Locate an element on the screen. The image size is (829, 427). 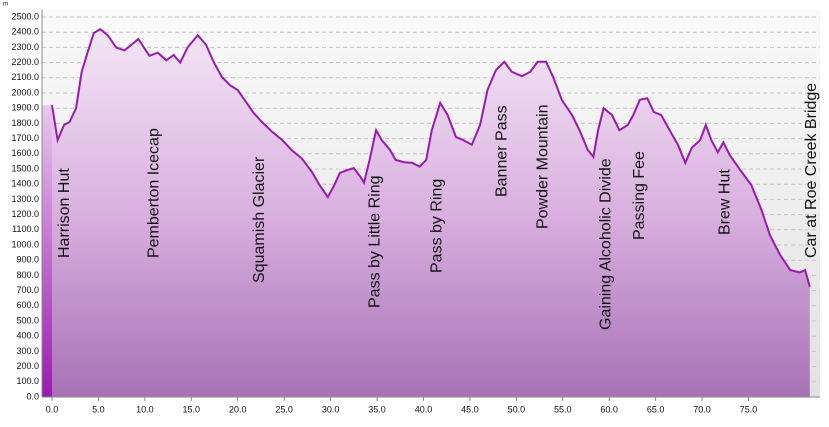
waypoint-label: Pass by Ring is located at coordinates (437, 226).